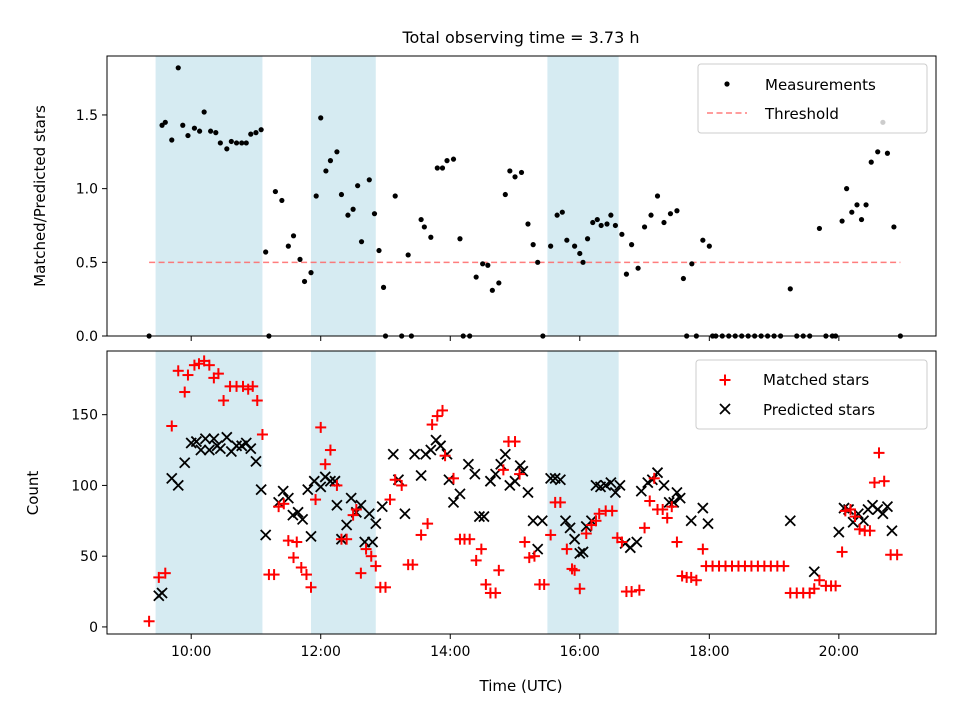 Image resolution: width=960 pixels, height=724 pixels. Describe the element at coordinates (93, 628) in the screenshot. I see `bottom-y-tick-label: 0` at that location.